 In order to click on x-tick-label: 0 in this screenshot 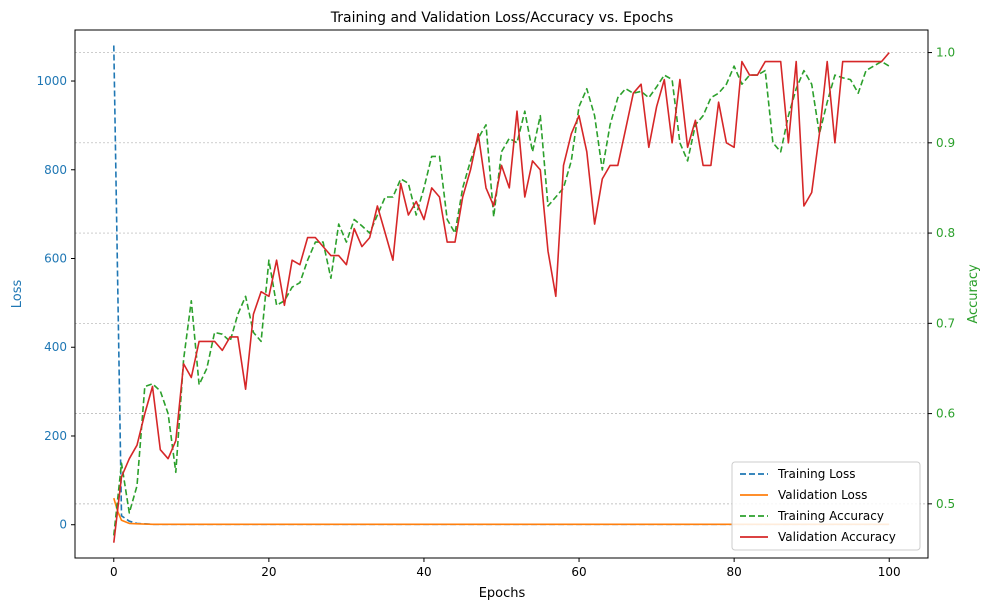, I will do `click(114, 572)`.